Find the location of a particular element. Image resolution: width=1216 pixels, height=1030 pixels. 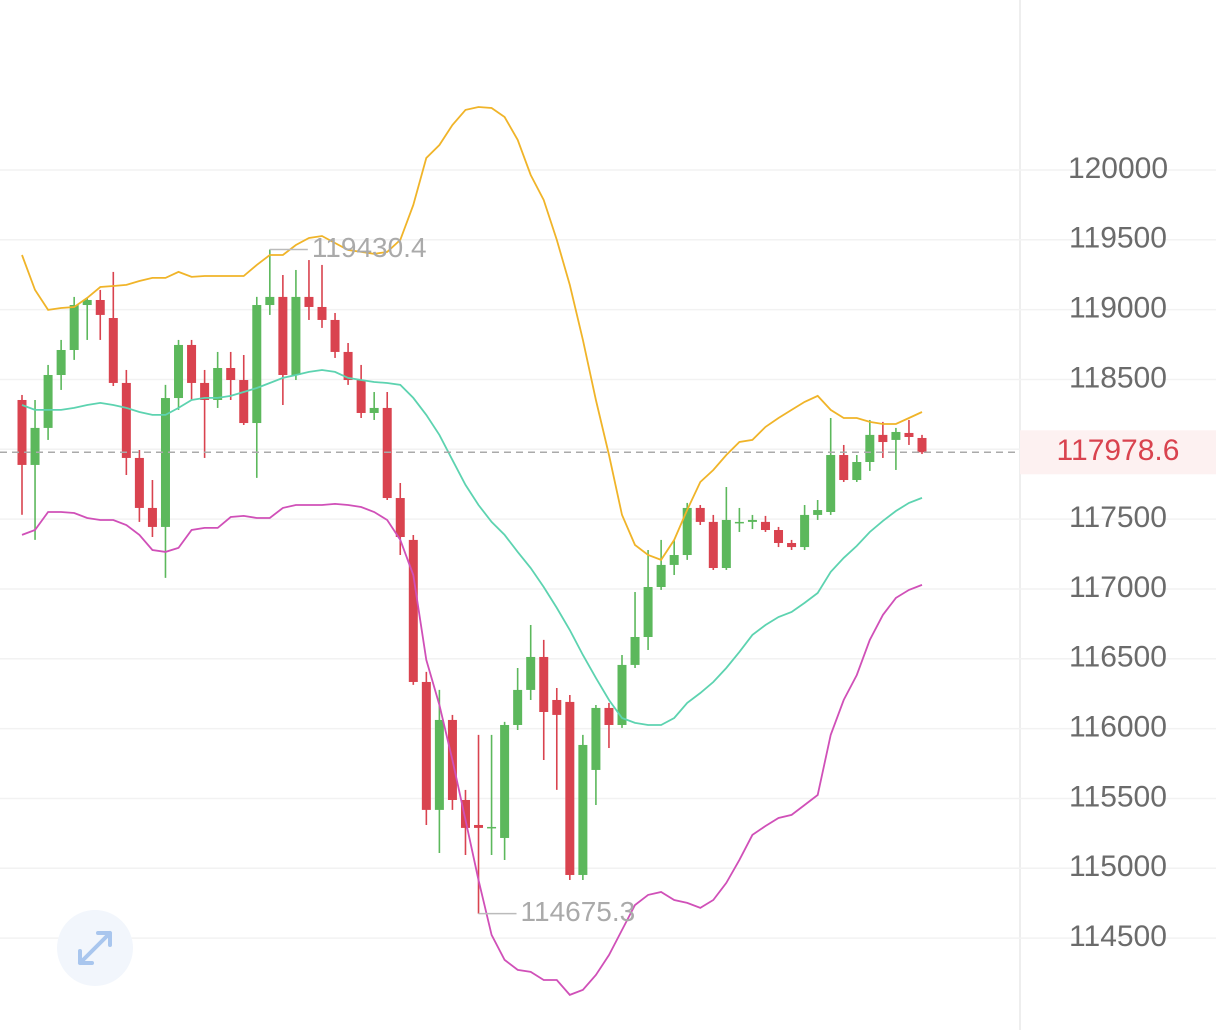

expand-icon is located at coordinates (95, 948).